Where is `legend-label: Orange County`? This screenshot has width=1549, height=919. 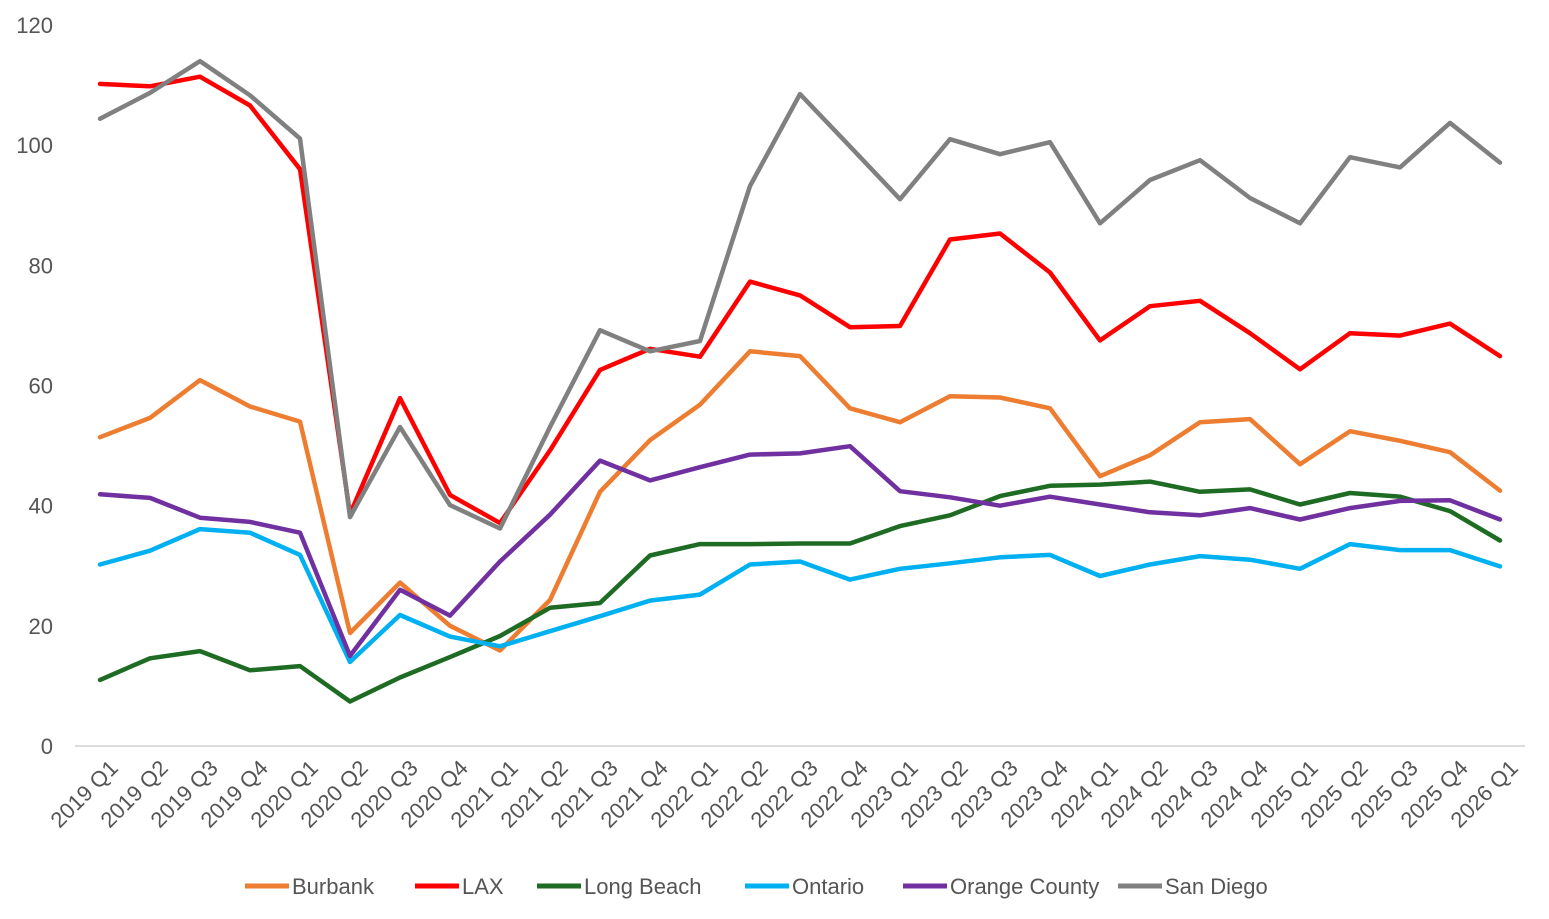
legend-label: Orange County is located at coordinates (1024, 886).